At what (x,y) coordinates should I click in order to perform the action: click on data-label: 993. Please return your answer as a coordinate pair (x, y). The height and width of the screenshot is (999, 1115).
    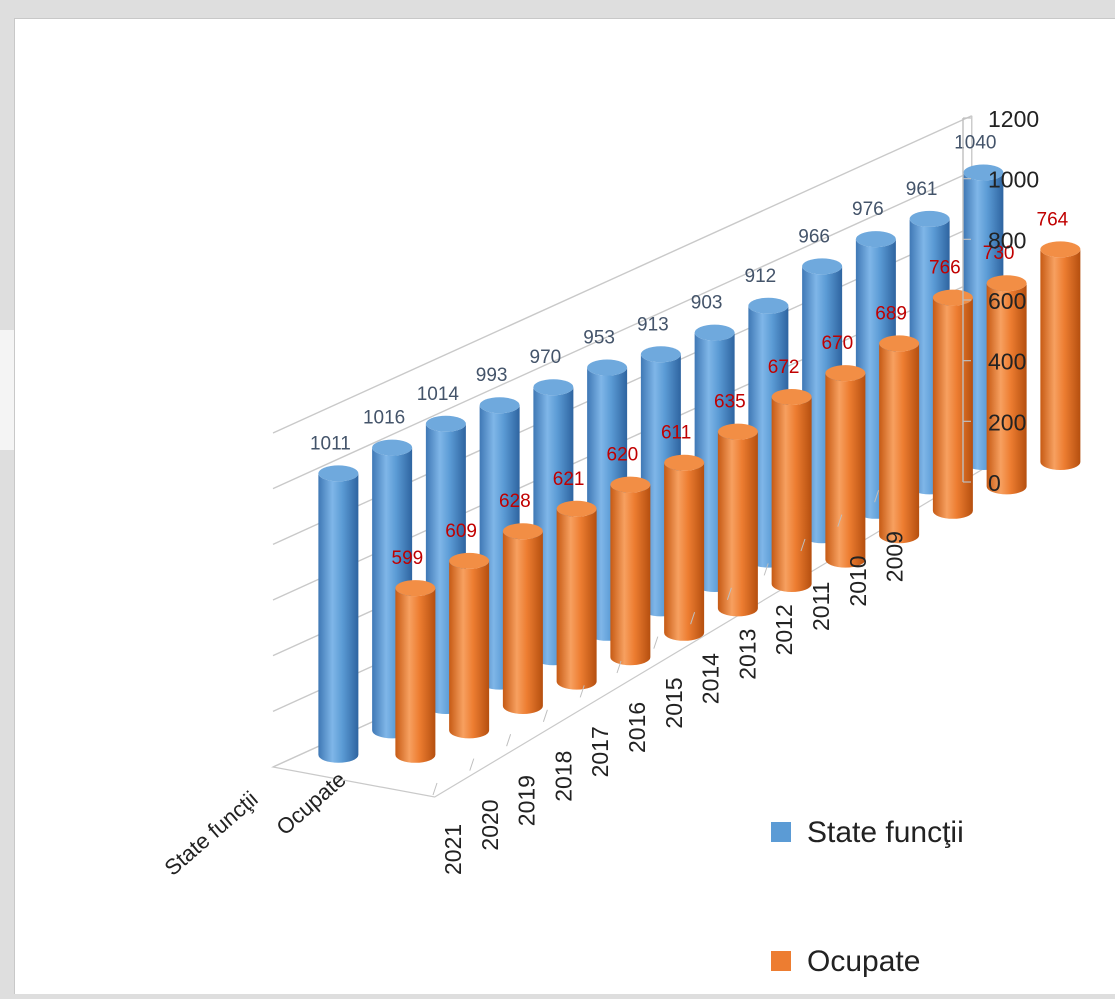
    Looking at the image, I should click on (492, 375).